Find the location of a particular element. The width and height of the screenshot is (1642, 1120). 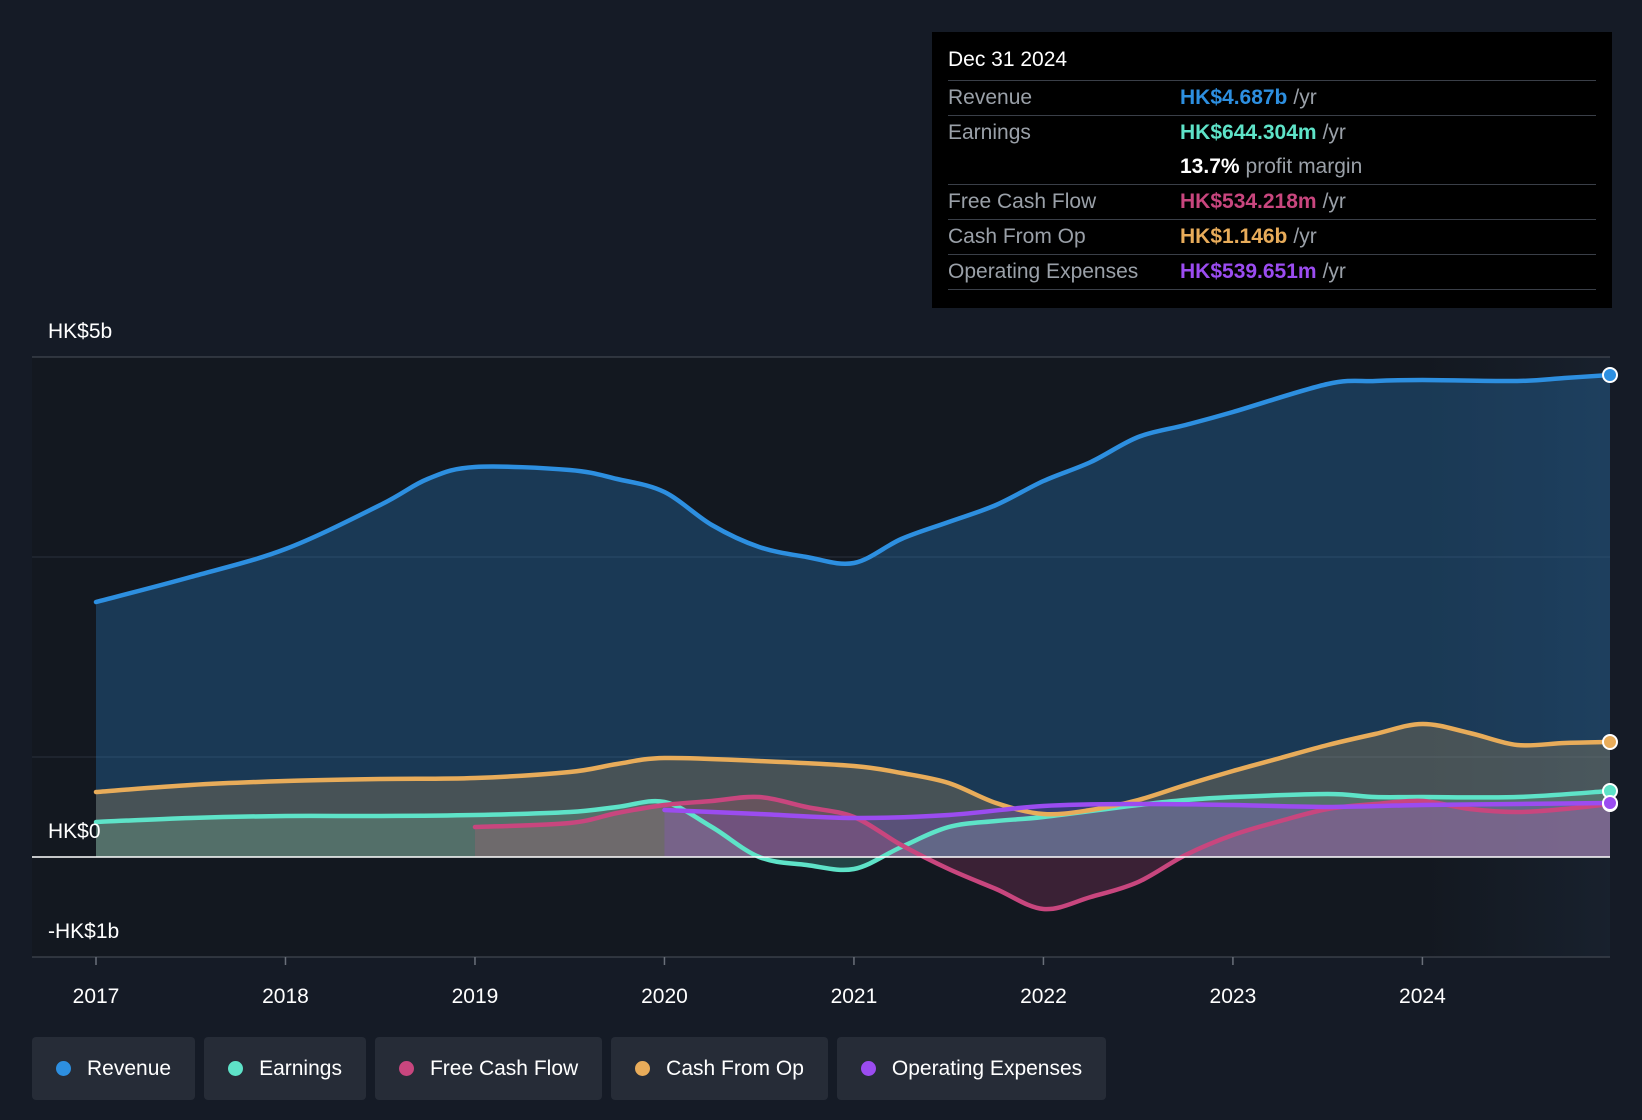

earnings-line is located at coordinates (853, 830).